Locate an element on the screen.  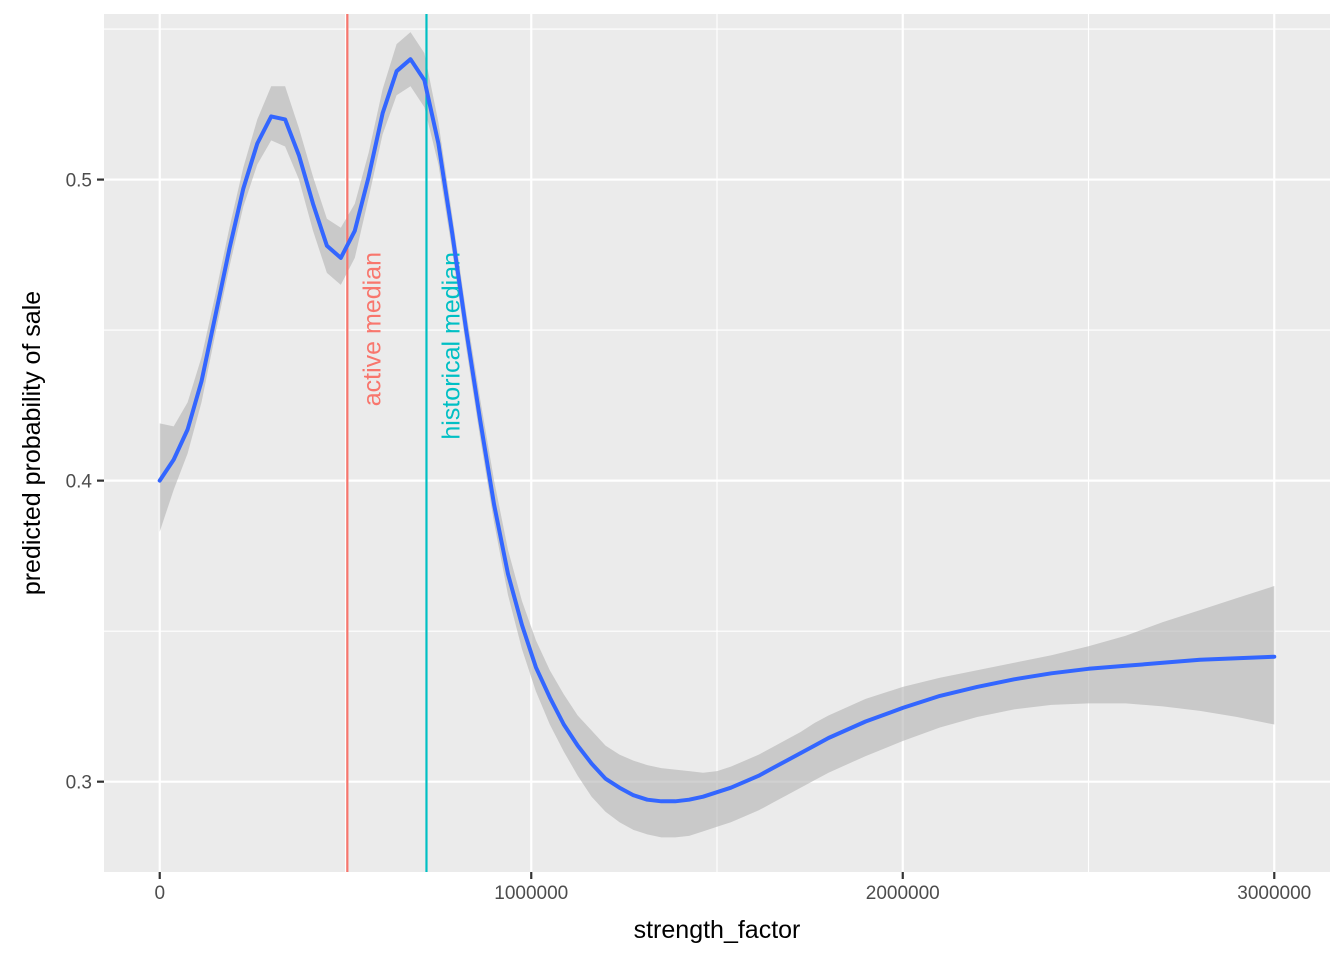
y-tick-label: 0.4 is located at coordinates (79, 482).